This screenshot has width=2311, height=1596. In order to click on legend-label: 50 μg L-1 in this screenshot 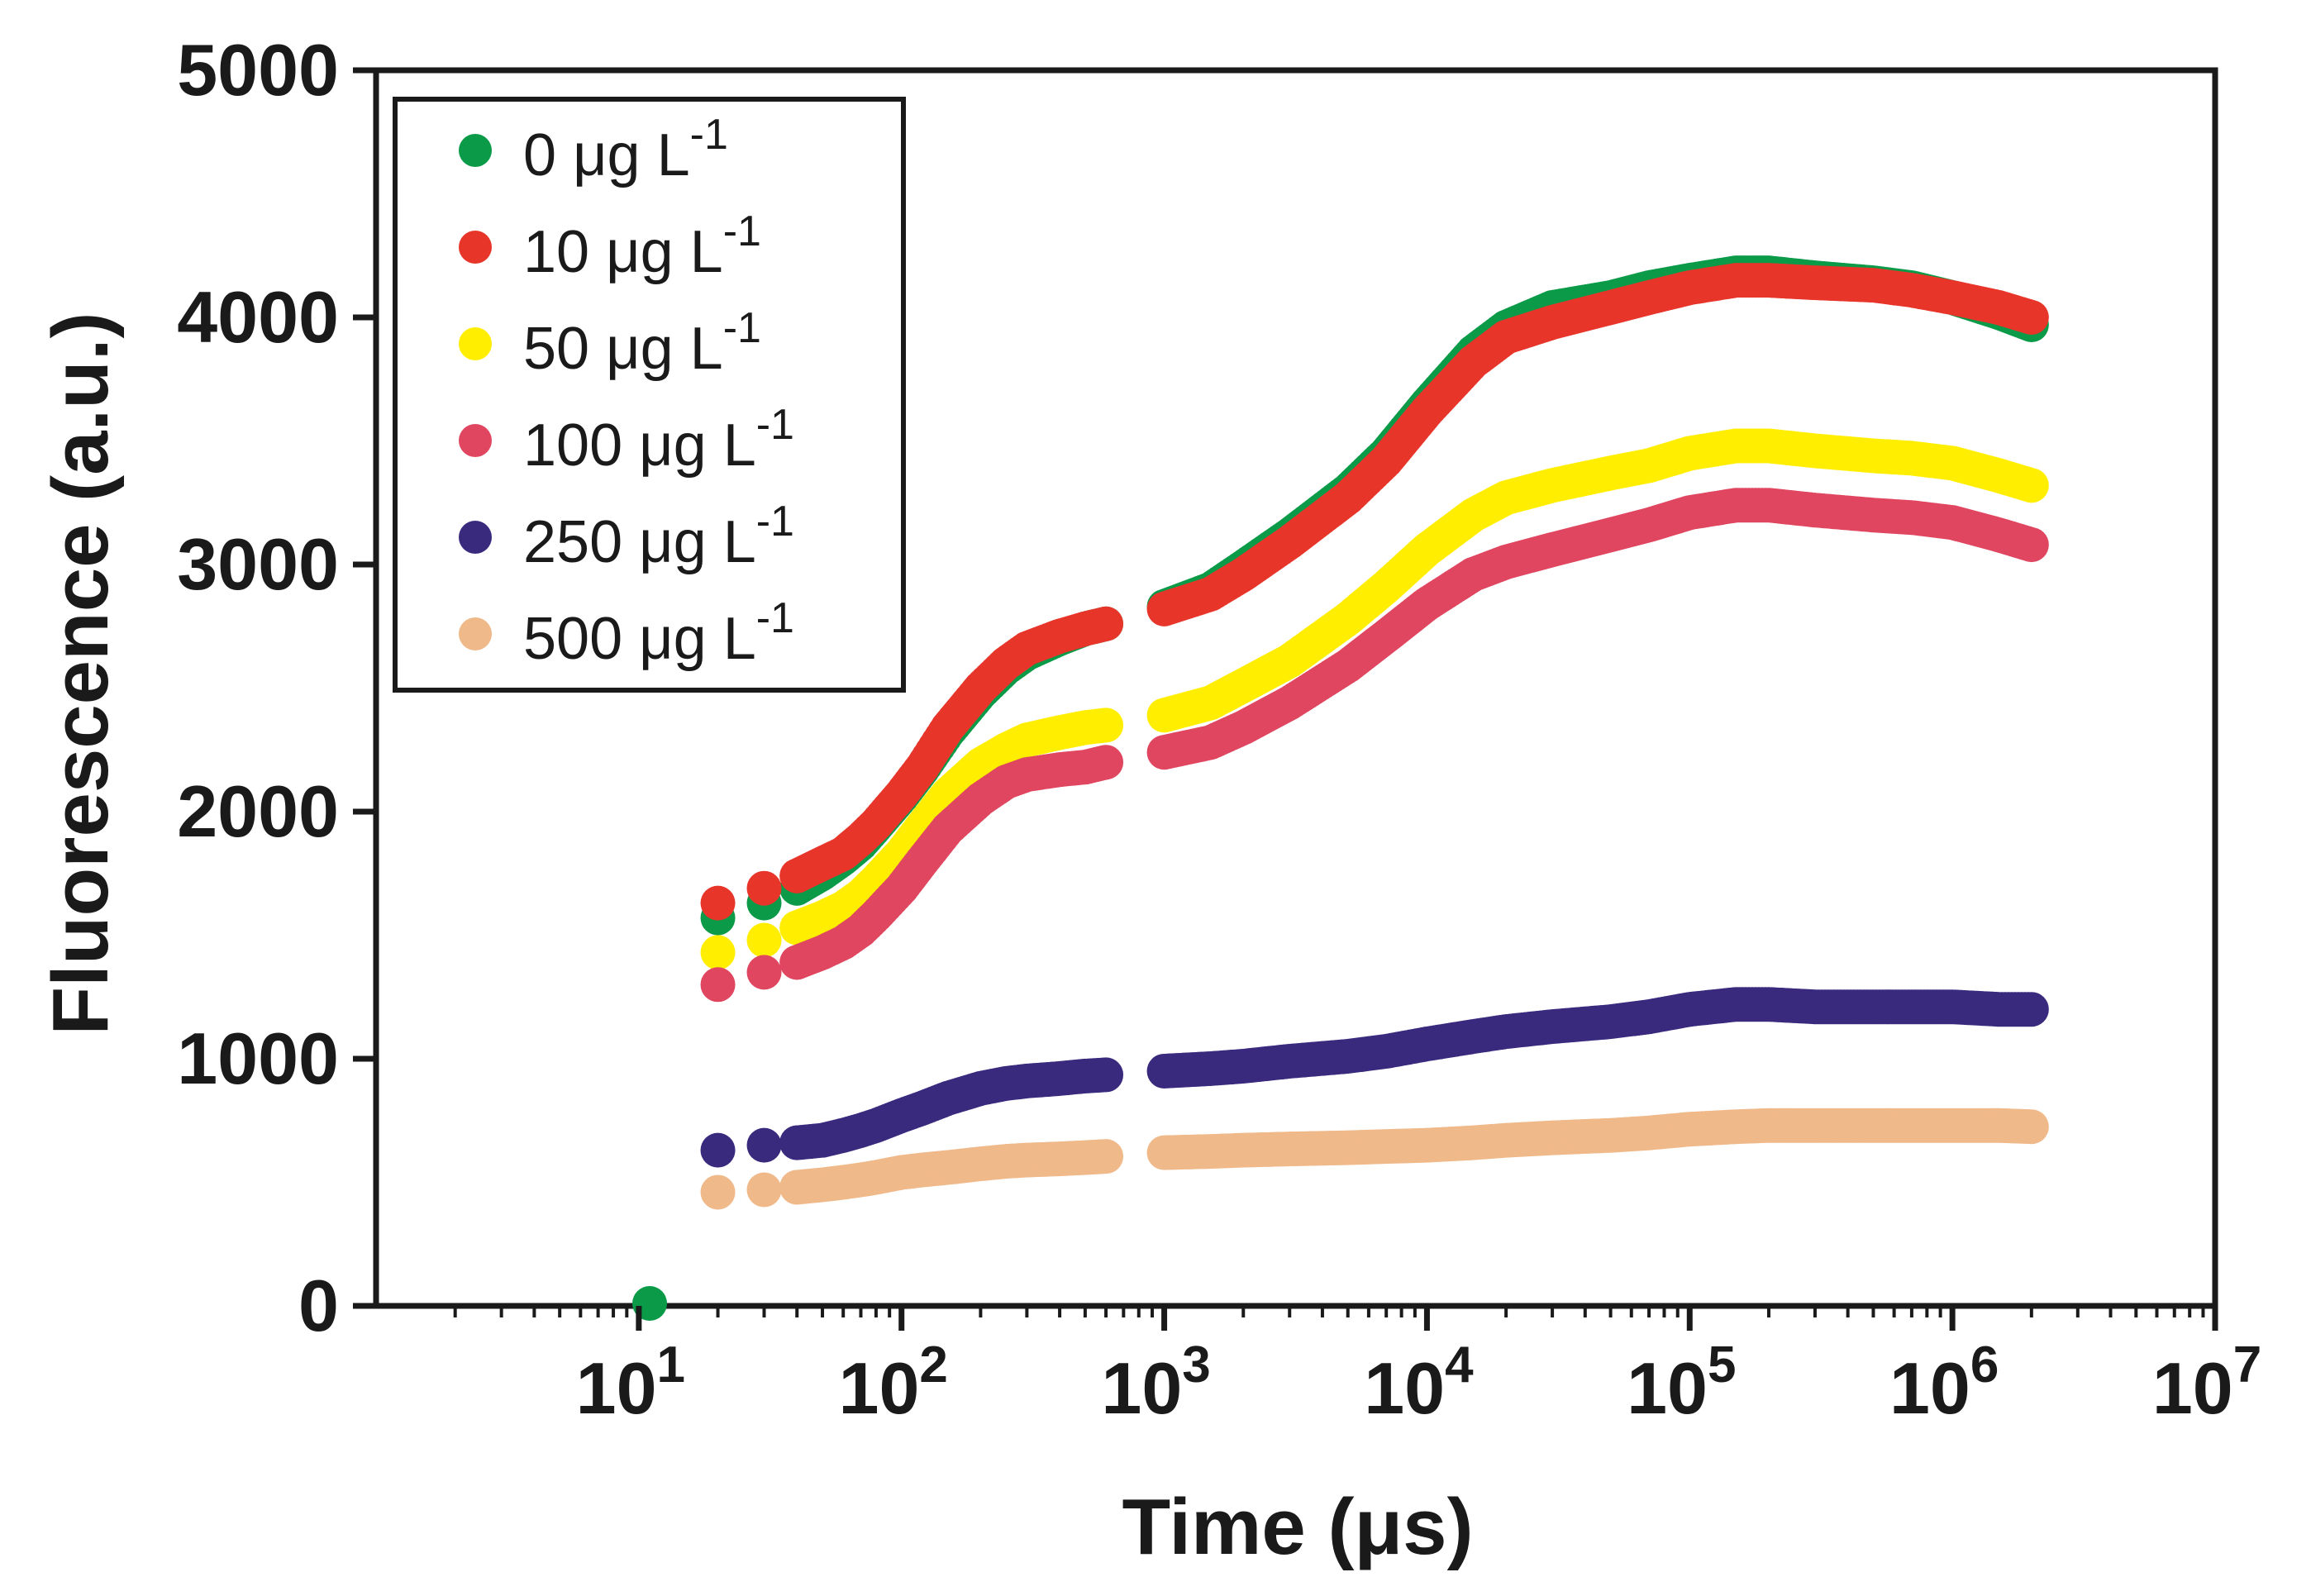, I will do `click(642, 343)`.